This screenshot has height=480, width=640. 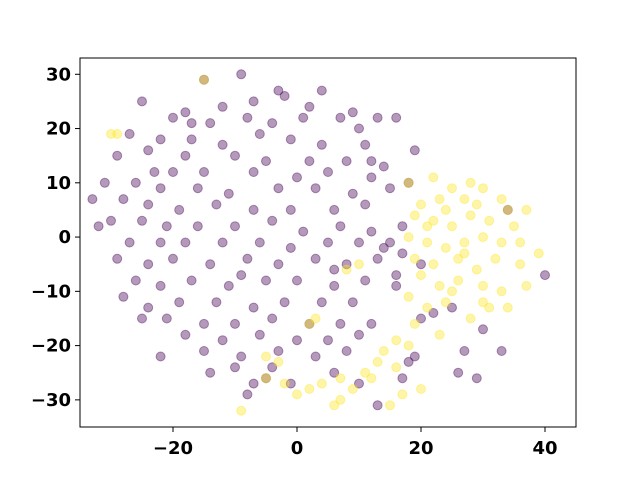 What do you see at coordinates (355, 443) in the screenshot?
I see `x-axis: −20 0 20 40` at bounding box center [355, 443].